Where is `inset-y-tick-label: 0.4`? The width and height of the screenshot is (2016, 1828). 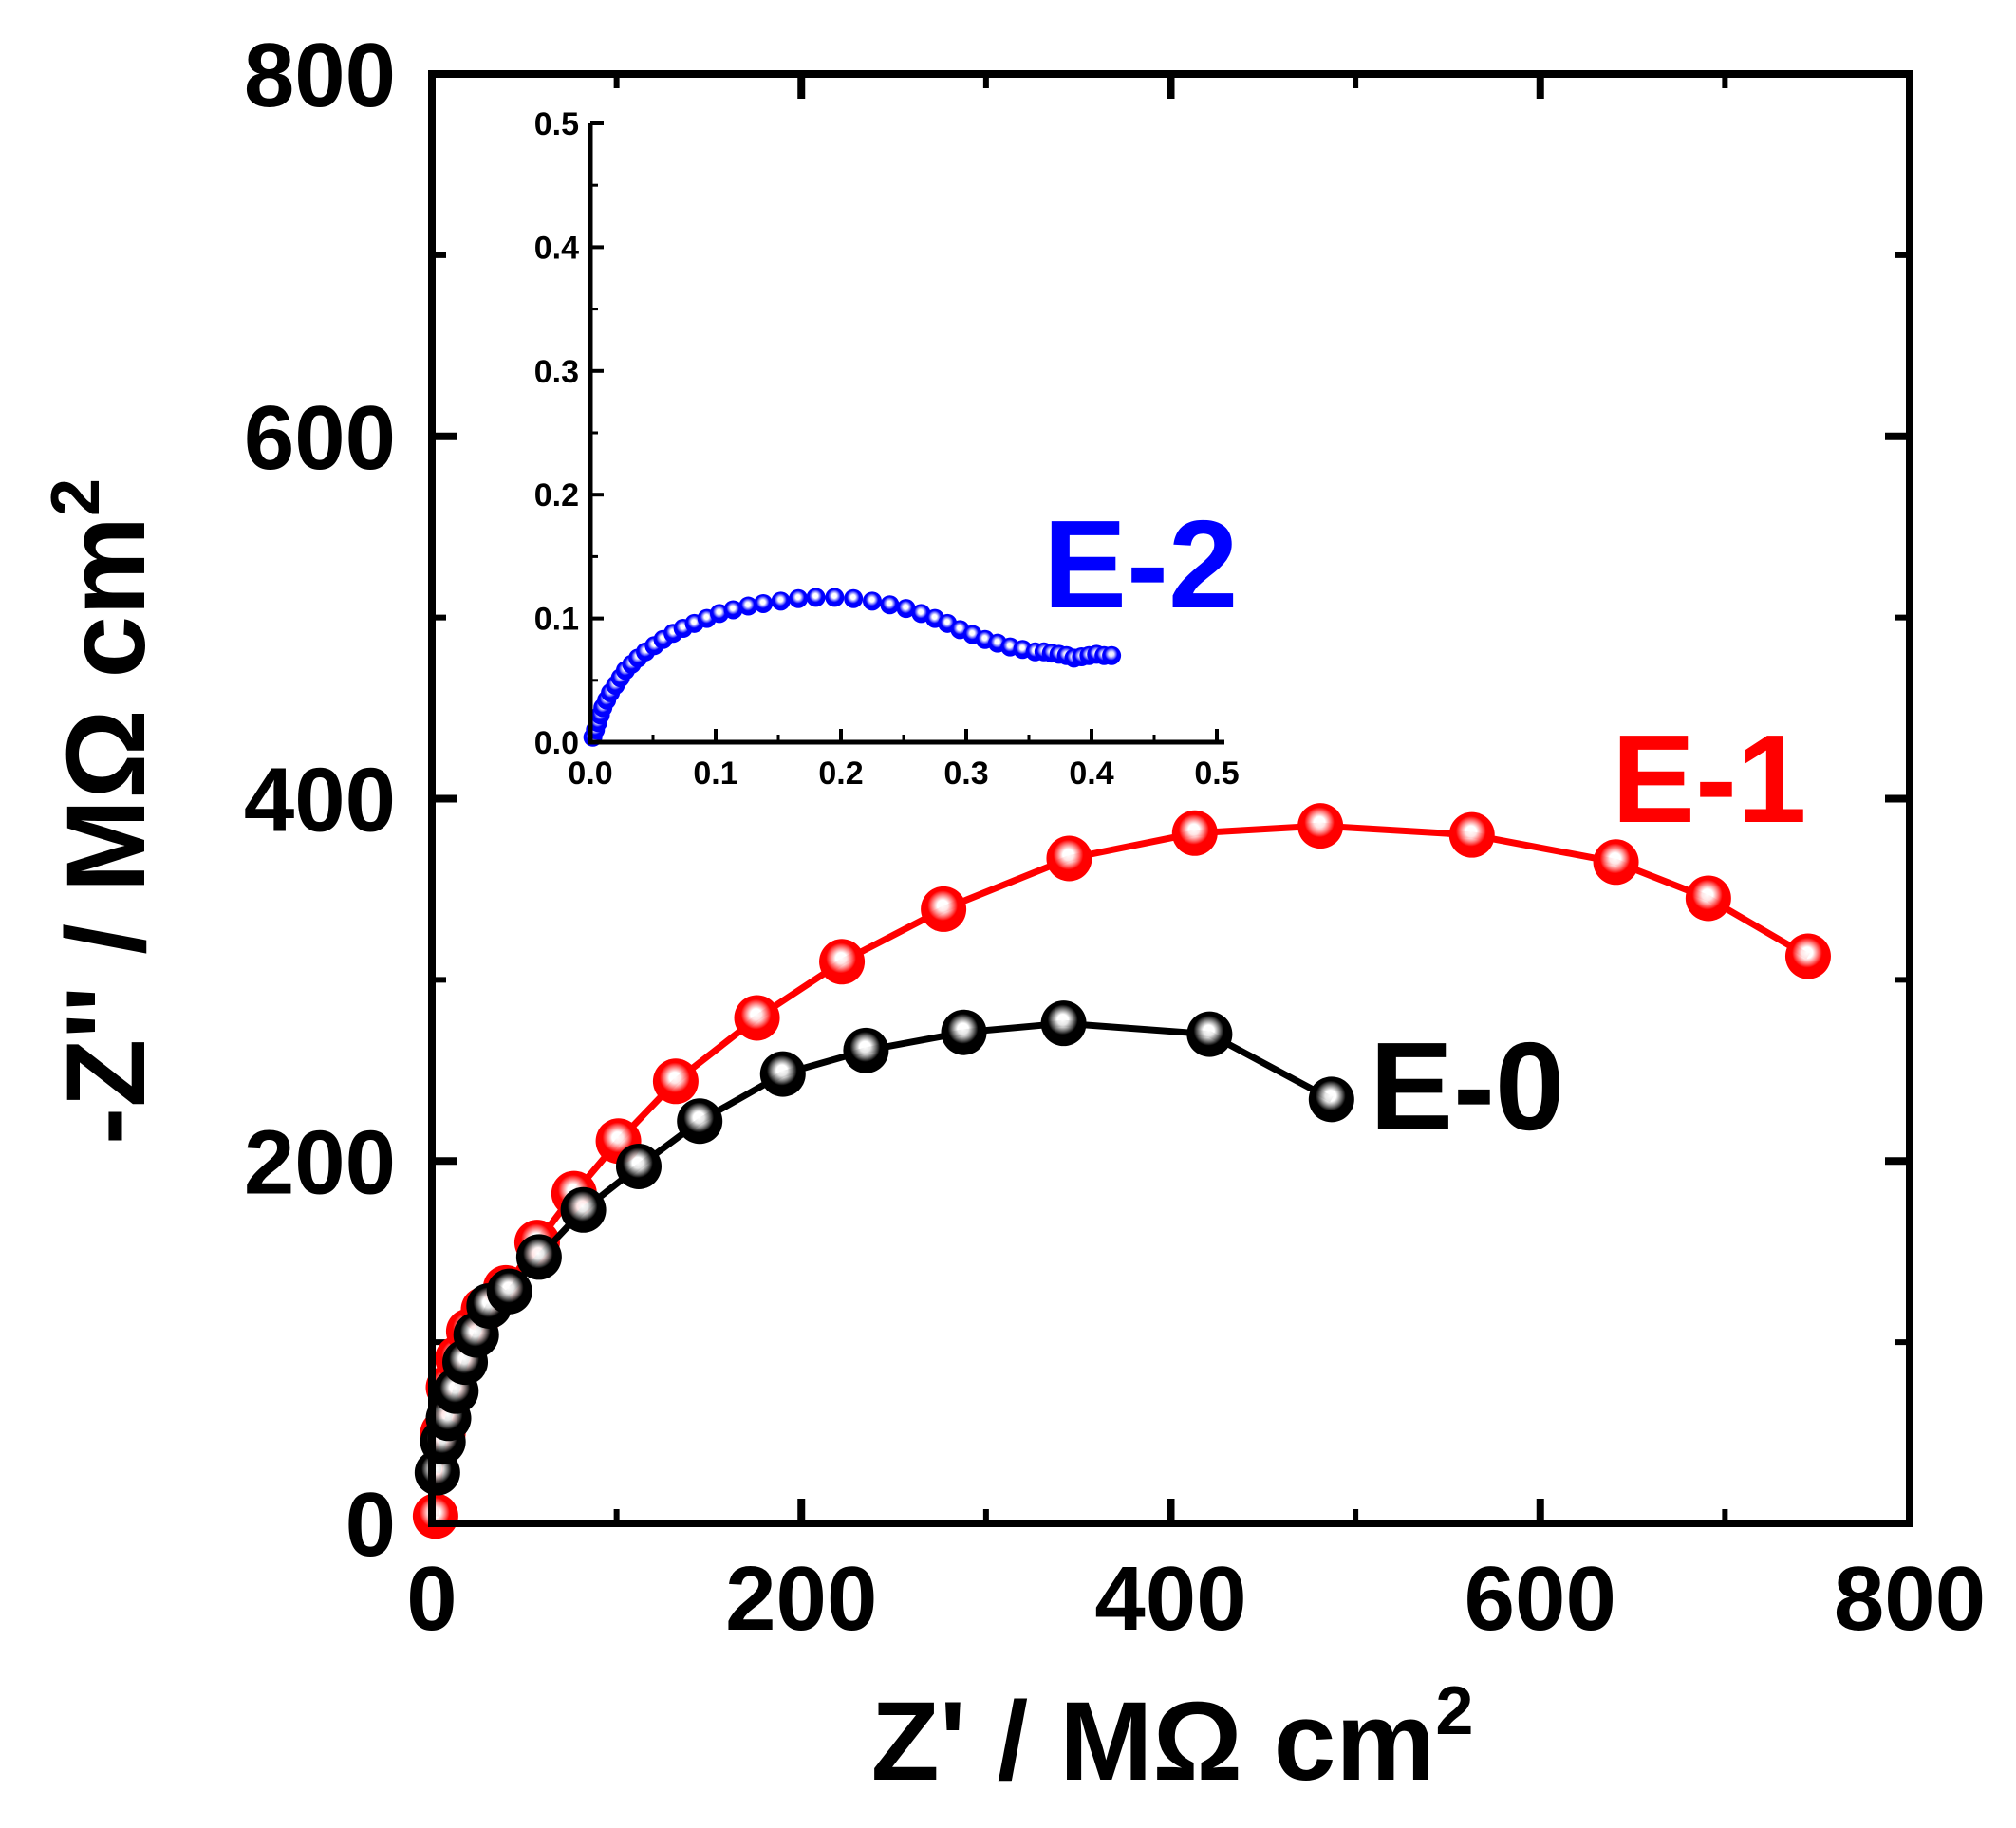
inset-y-tick-label: 0.4 is located at coordinates (556, 248).